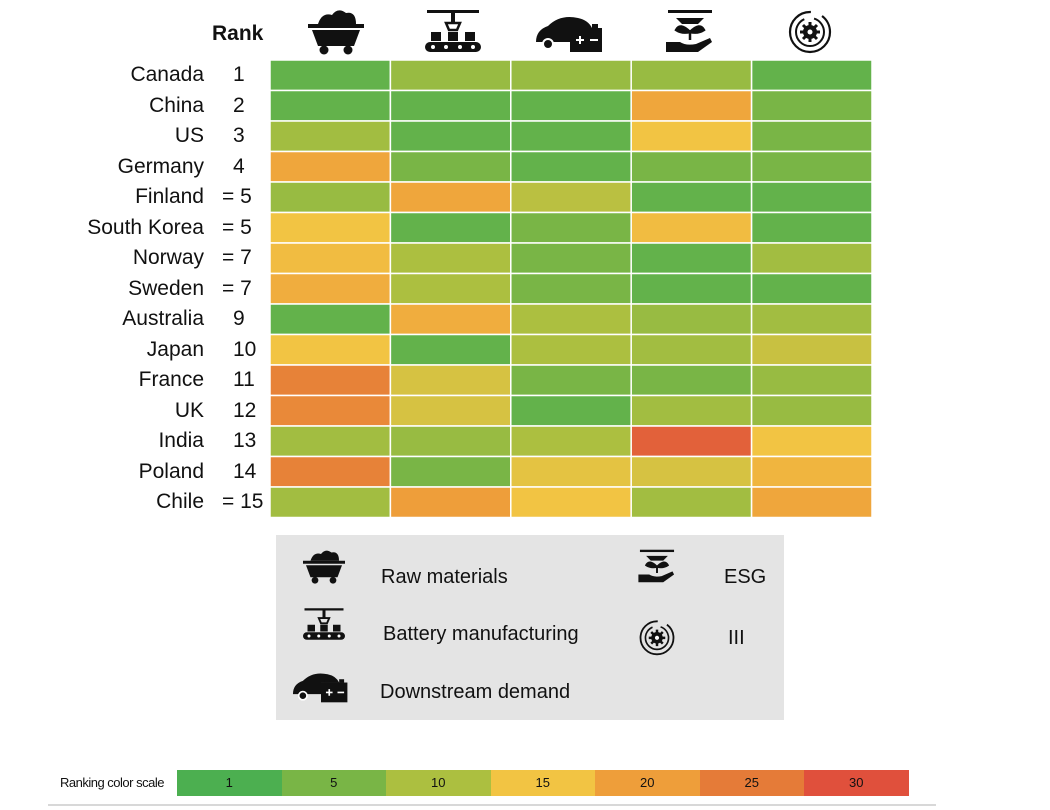  I want to click on heatmap-cell-us-battery, so click(450, 136).